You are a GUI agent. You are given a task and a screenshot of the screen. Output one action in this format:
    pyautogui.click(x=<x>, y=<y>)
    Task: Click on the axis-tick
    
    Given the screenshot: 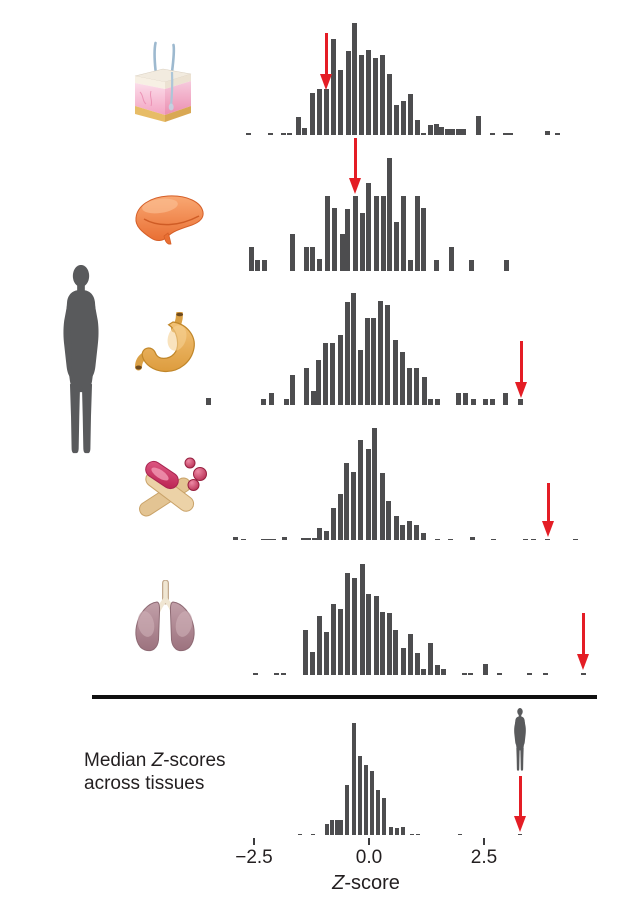 What is the action you would take?
    pyautogui.click(x=484, y=841)
    